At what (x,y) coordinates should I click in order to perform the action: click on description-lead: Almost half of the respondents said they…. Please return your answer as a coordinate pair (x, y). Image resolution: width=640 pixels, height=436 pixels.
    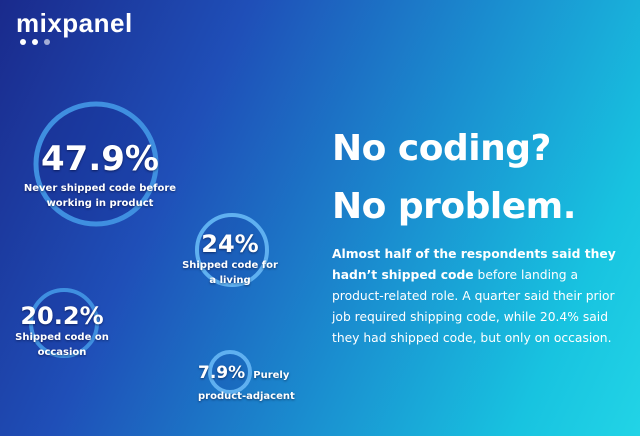
    Looking at the image, I should click on (474, 264).